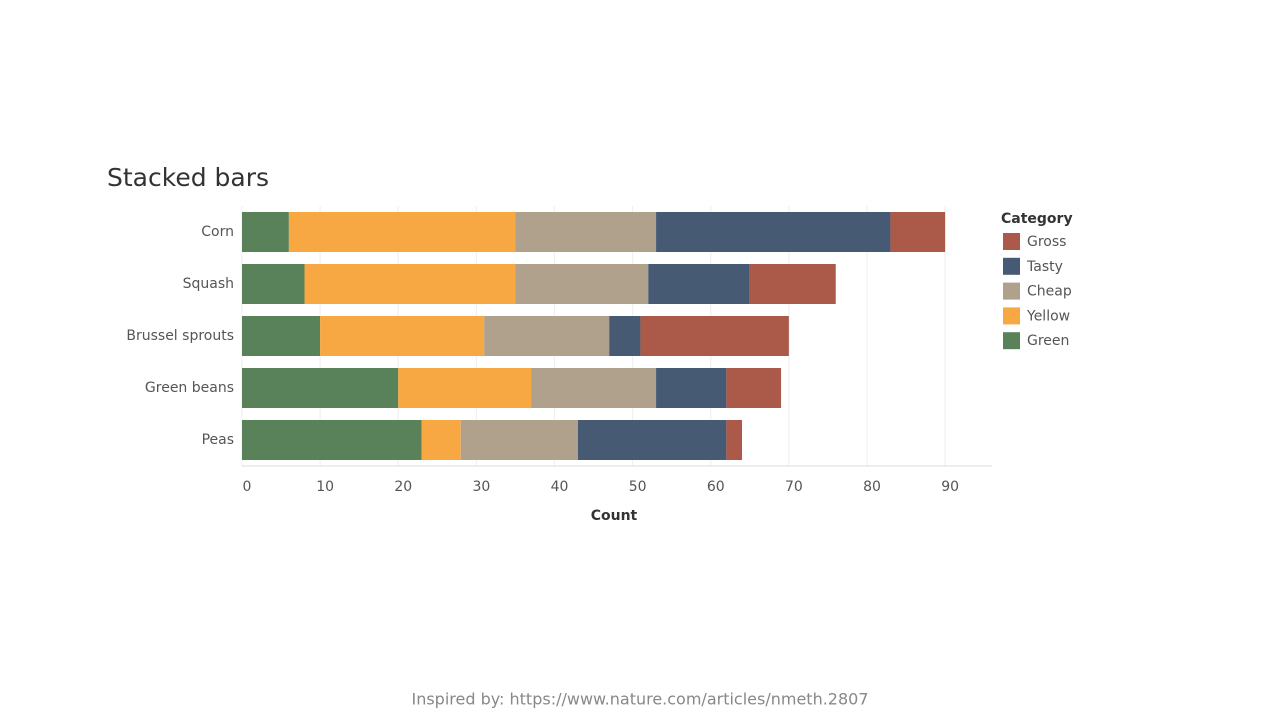  Describe the element at coordinates (247, 487) in the screenshot. I see `x-tick-label: 0` at that location.